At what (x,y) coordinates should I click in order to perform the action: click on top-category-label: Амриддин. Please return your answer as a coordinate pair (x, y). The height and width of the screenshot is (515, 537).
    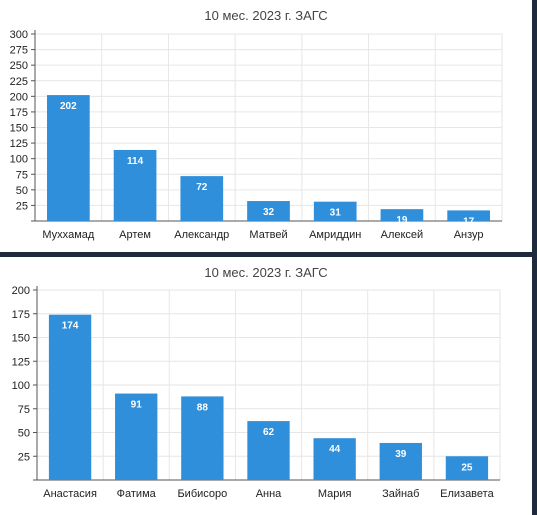
    Looking at the image, I should click on (335, 235).